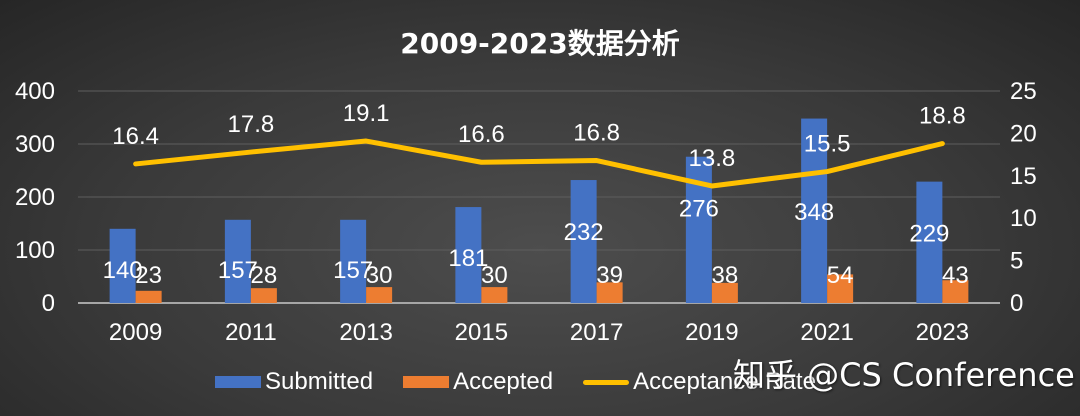 This screenshot has width=1080, height=416. Describe the element at coordinates (135, 332) in the screenshot. I see `x-axis-tick: 2009` at that location.